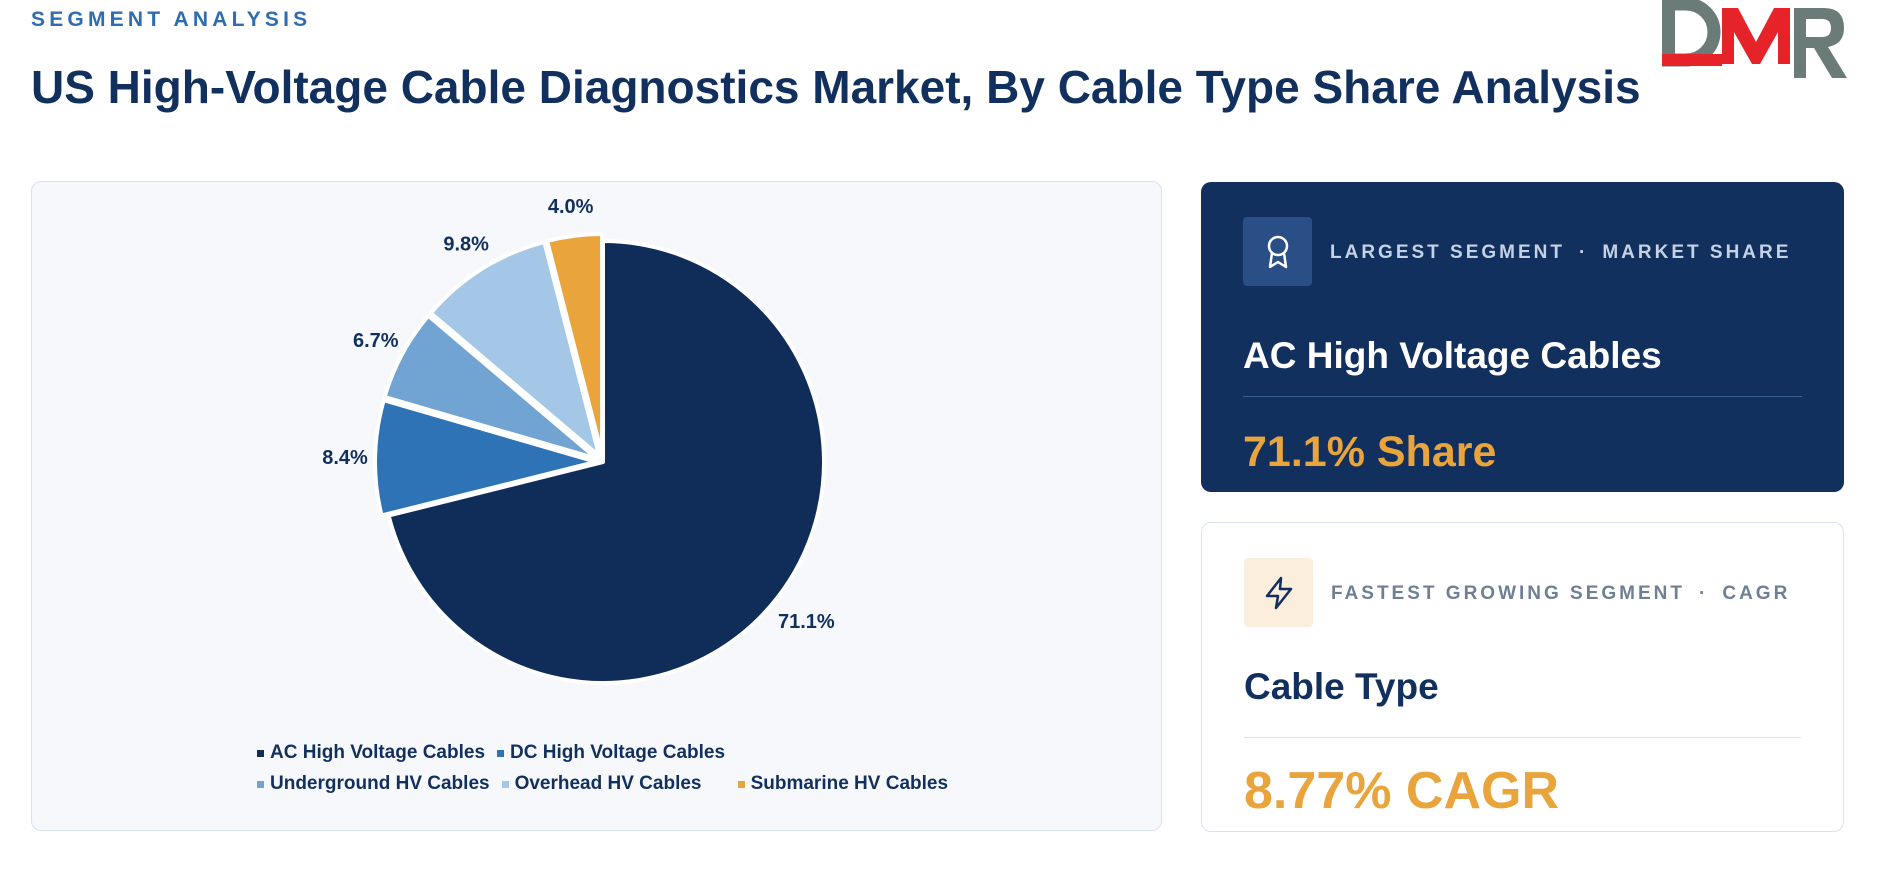 This screenshot has width=1883, height=870. Describe the element at coordinates (171, 19) in the screenshot. I see `section-eyebrow: SEGMENT ANALYSIS` at that location.